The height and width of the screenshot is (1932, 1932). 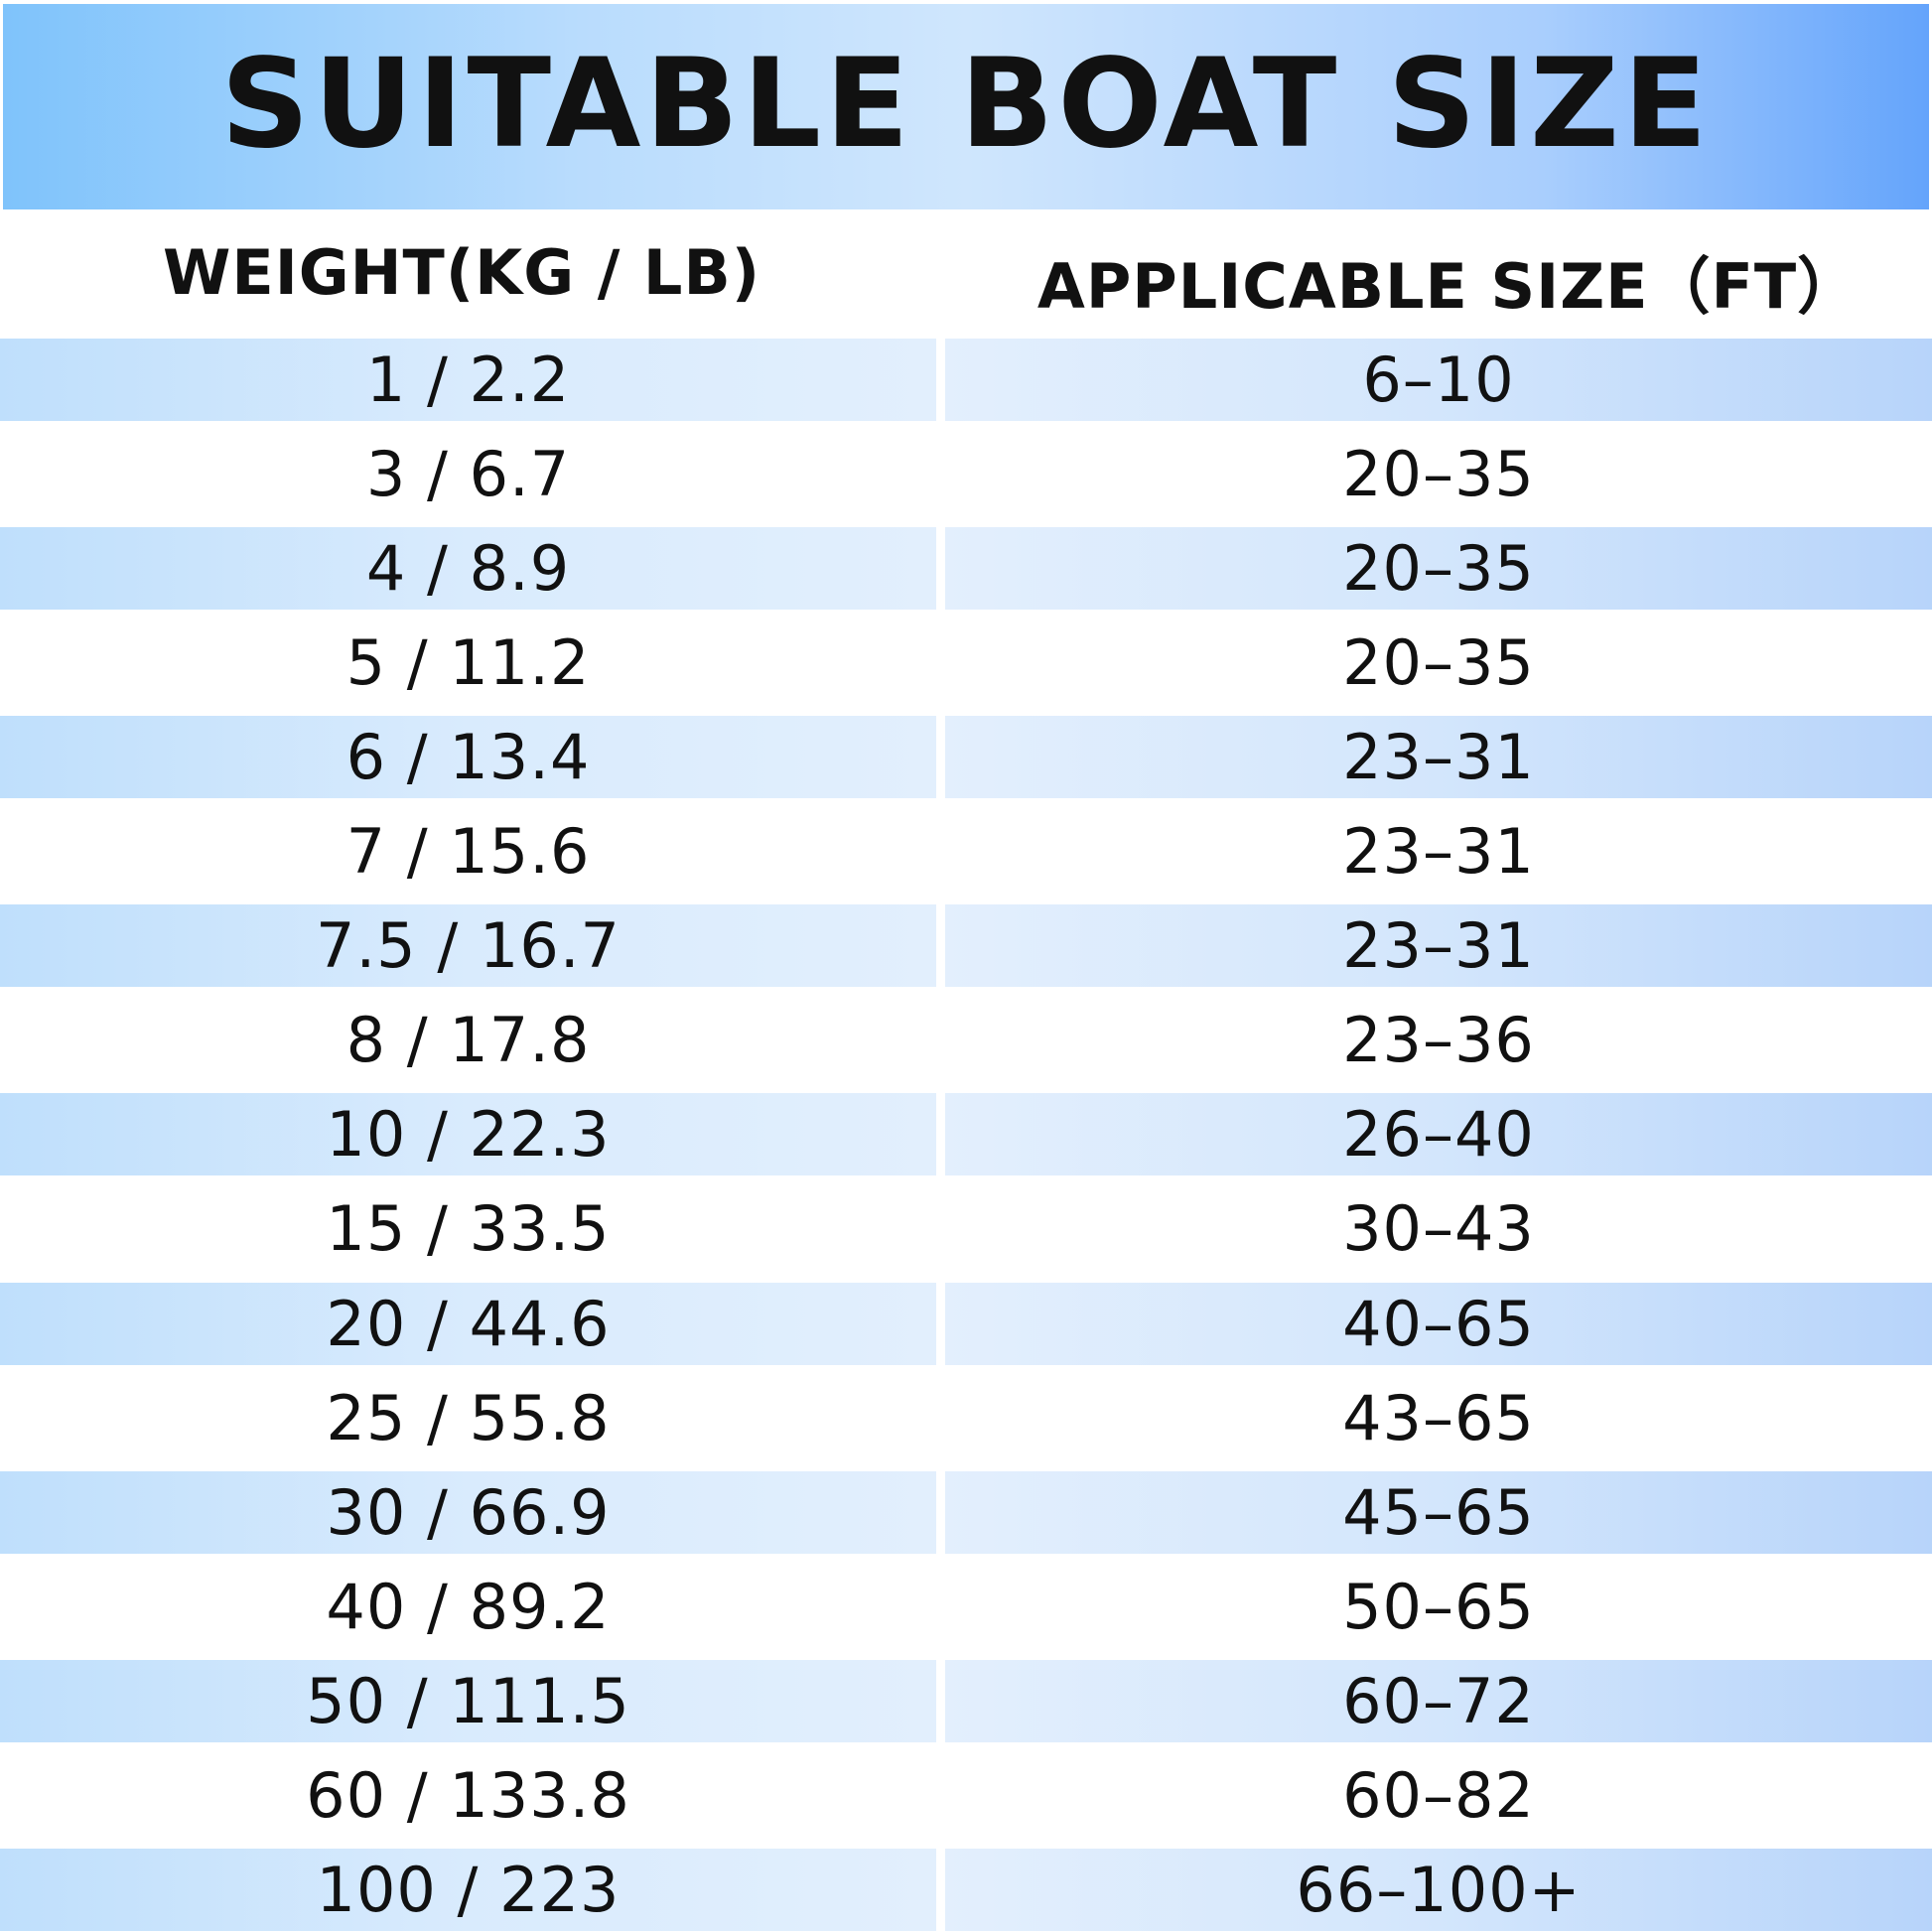 I want to click on table-cell: 20 / 44.6, so click(x=468, y=1324).